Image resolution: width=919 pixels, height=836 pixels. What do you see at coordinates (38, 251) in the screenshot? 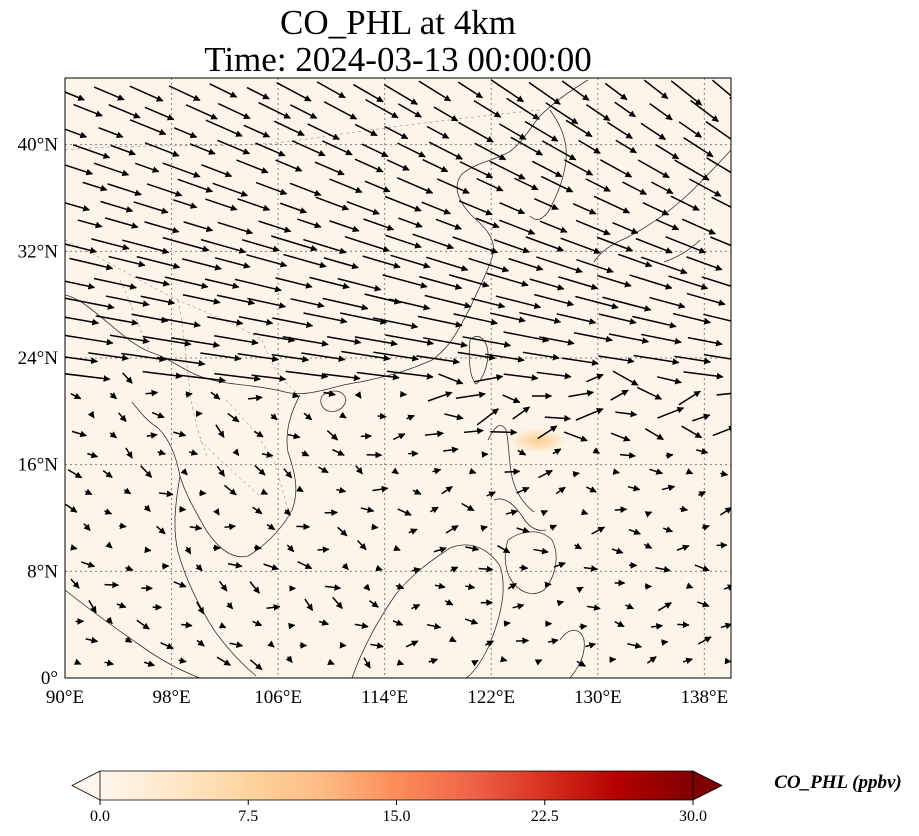
I see `lat-tick-label: 32°N` at bounding box center [38, 251].